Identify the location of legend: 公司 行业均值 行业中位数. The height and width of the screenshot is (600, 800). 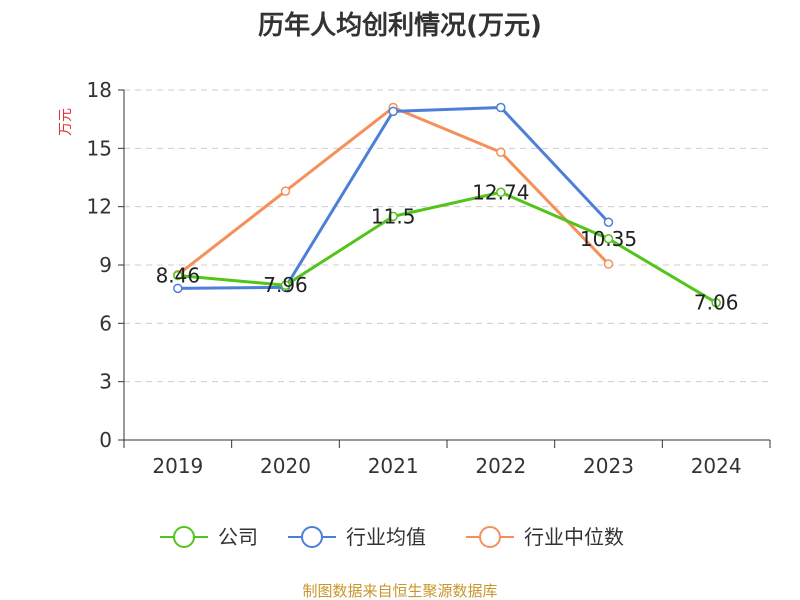
(392, 537).